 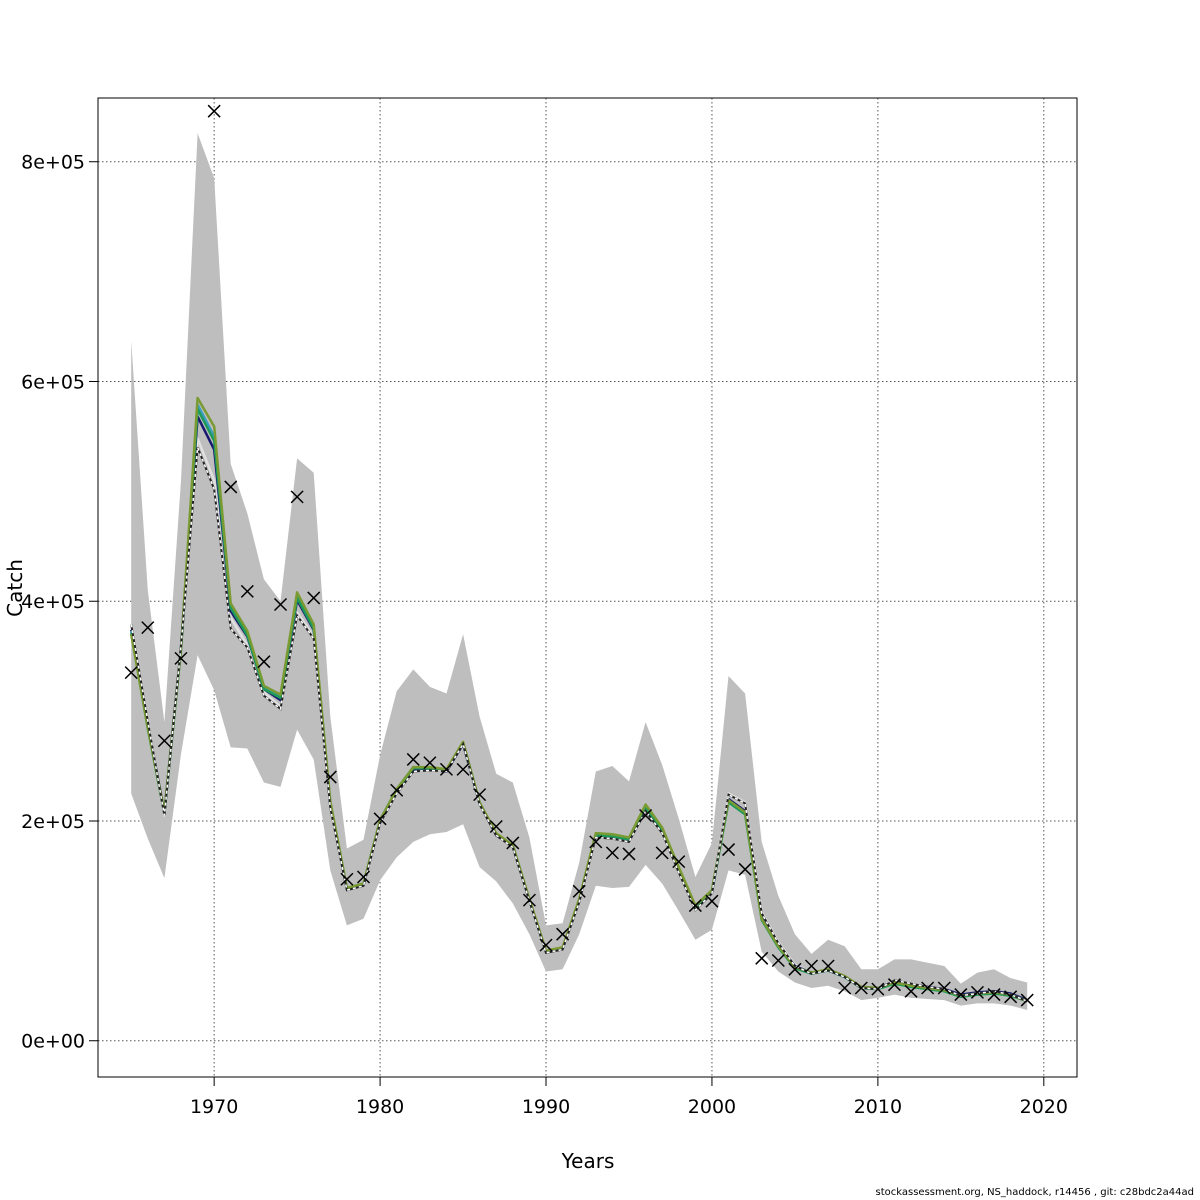 What do you see at coordinates (811, 966) in the screenshot?
I see `observation-marker-2006` at bounding box center [811, 966].